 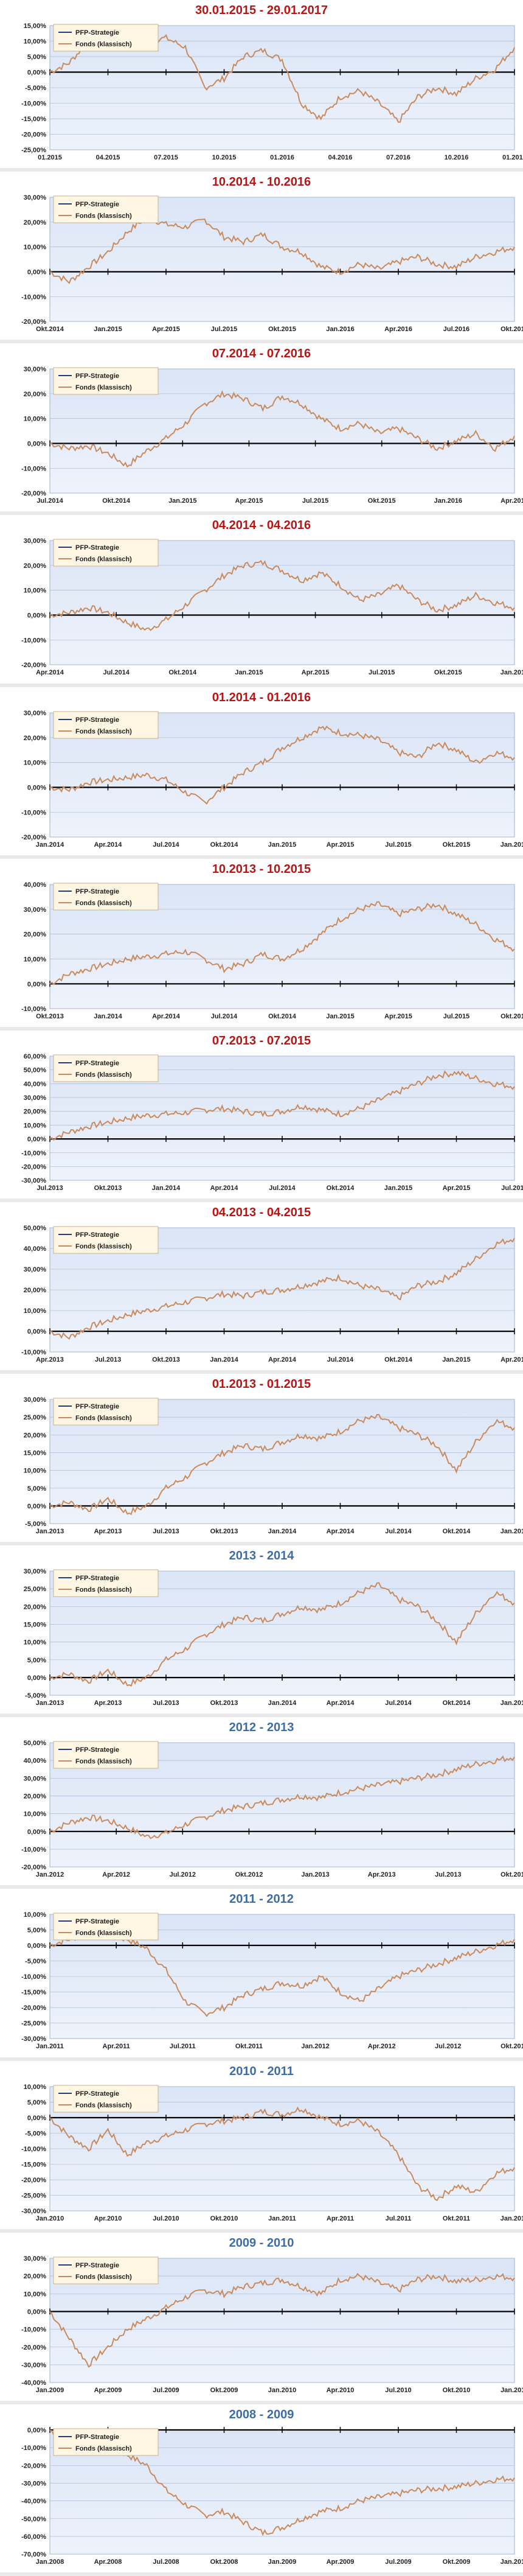 What do you see at coordinates (224, 2562) in the screenshot?
I see `x-tick-label: Okt.2008` at bounding box center [224, 2562].